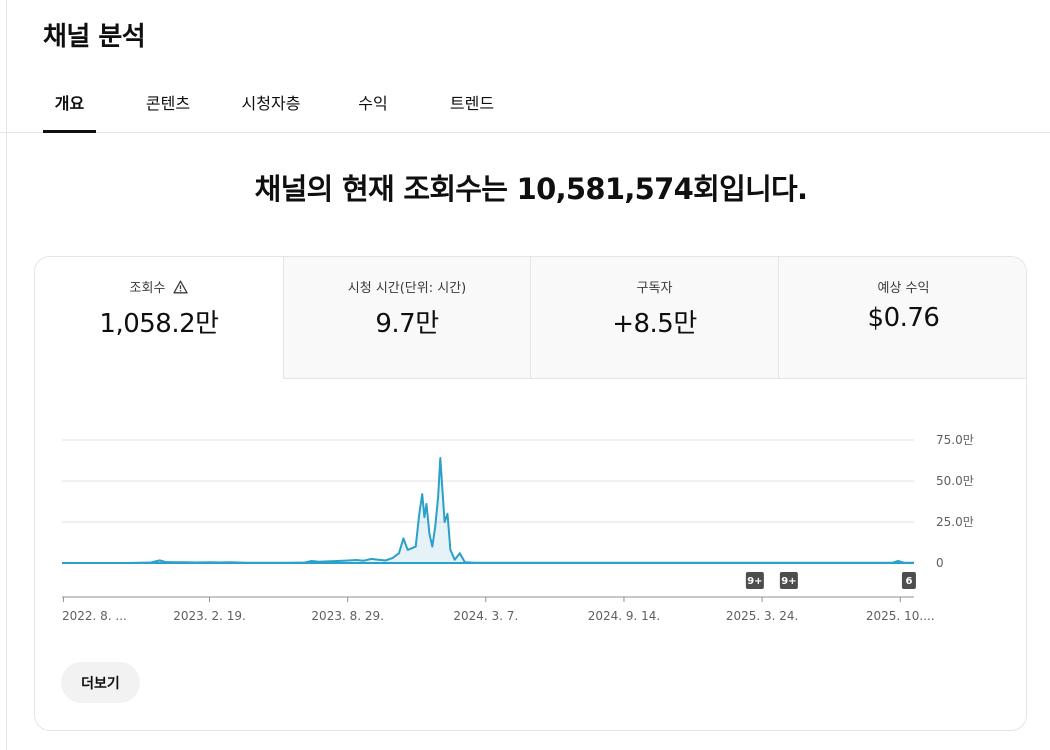 The width and height of the screenshot is (1050, 750). Describe the element at coordinates (407, 288) in the screenshot. I see `metric-watch-time-label: 시청 시간(단위: 시간)` at that location.